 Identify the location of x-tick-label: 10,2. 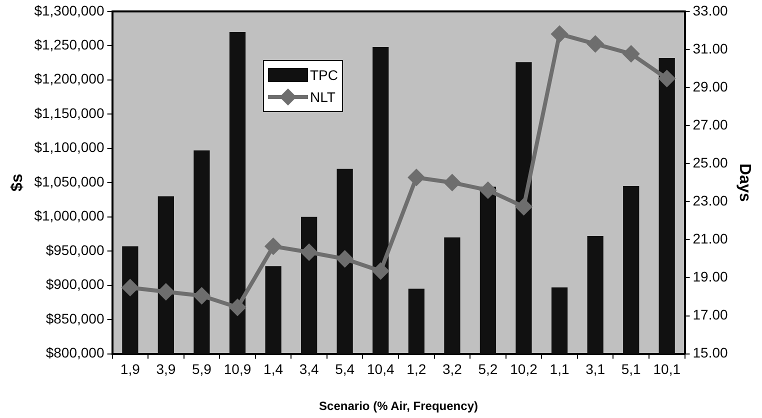
(524, 369).